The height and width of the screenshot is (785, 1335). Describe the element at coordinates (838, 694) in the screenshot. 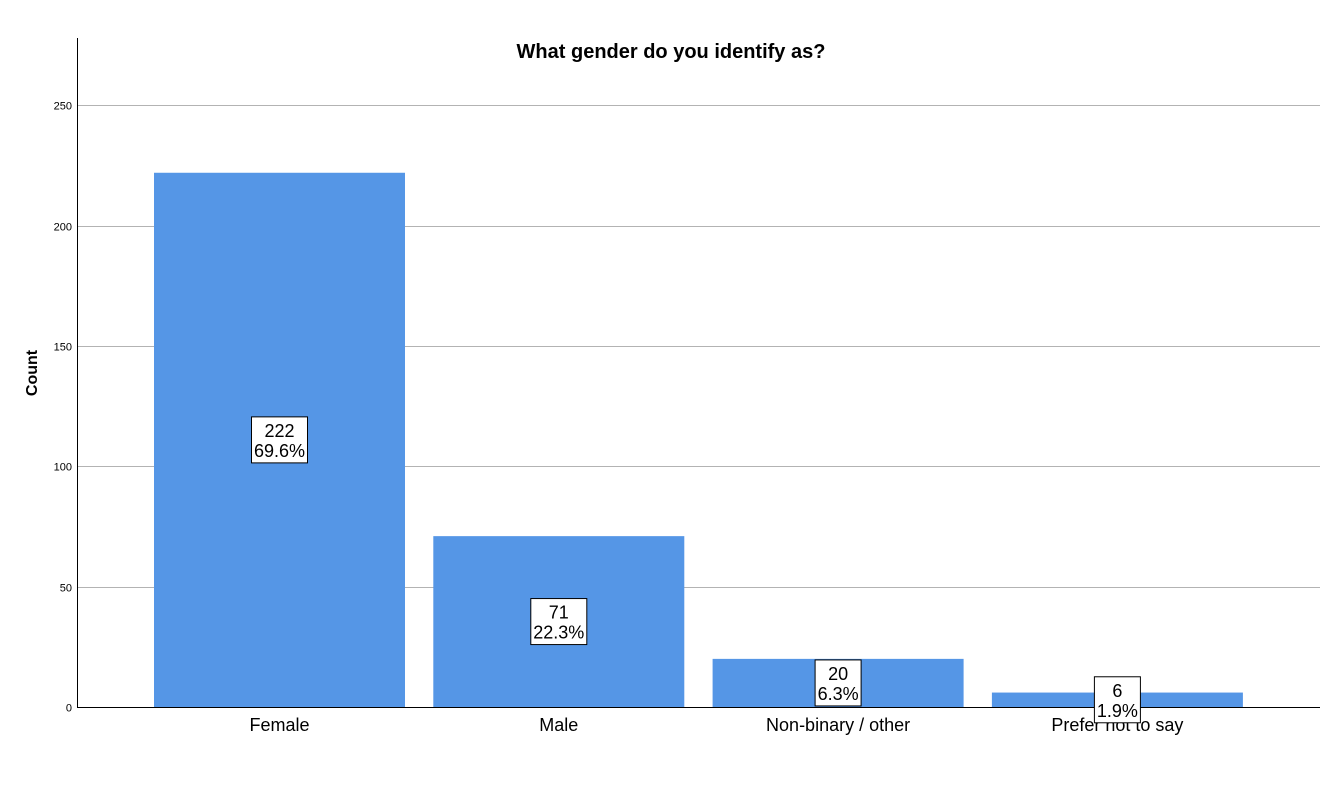

I see `data-label-percent: 6.3%` at that location.